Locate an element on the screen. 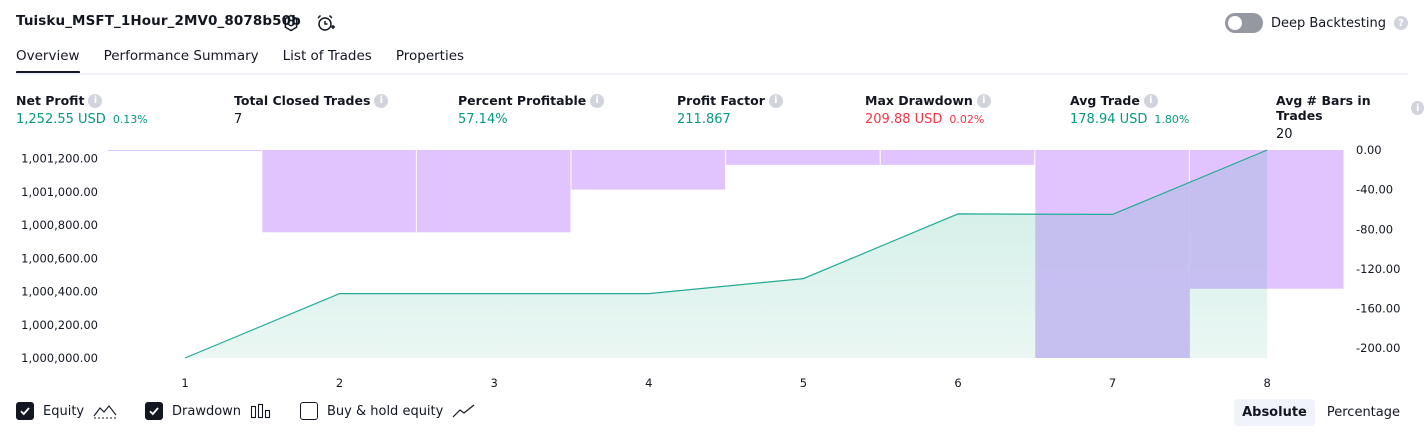 This screenshot has height=438, width=1424. left-axis-tick: 1,001,200.00 is located at coordinates (59, 159).